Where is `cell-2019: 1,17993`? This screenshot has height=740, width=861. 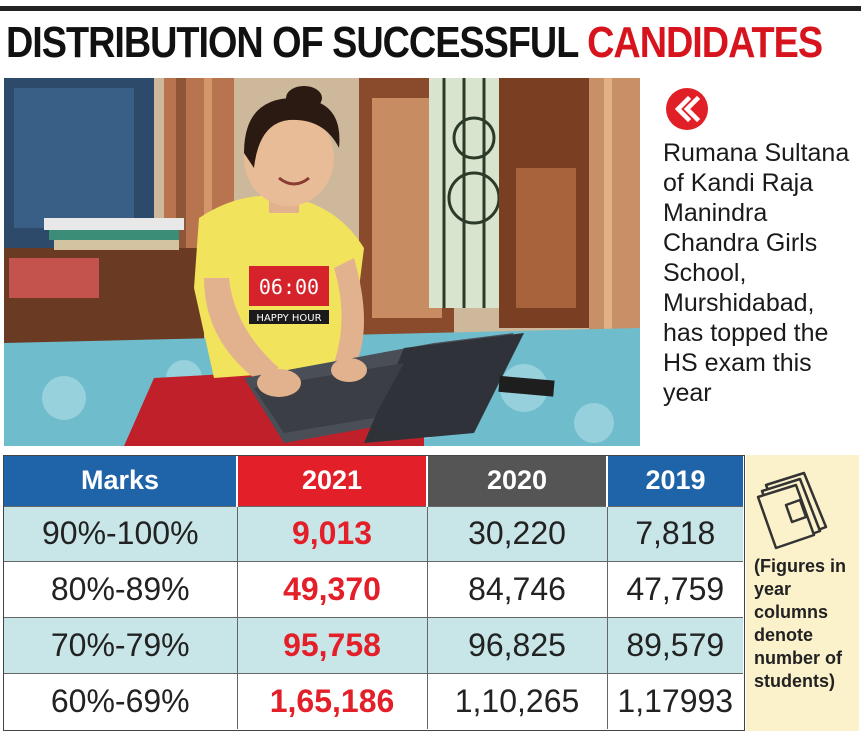 cell-2019: 1,17993 is located at coordinates (675, 701).